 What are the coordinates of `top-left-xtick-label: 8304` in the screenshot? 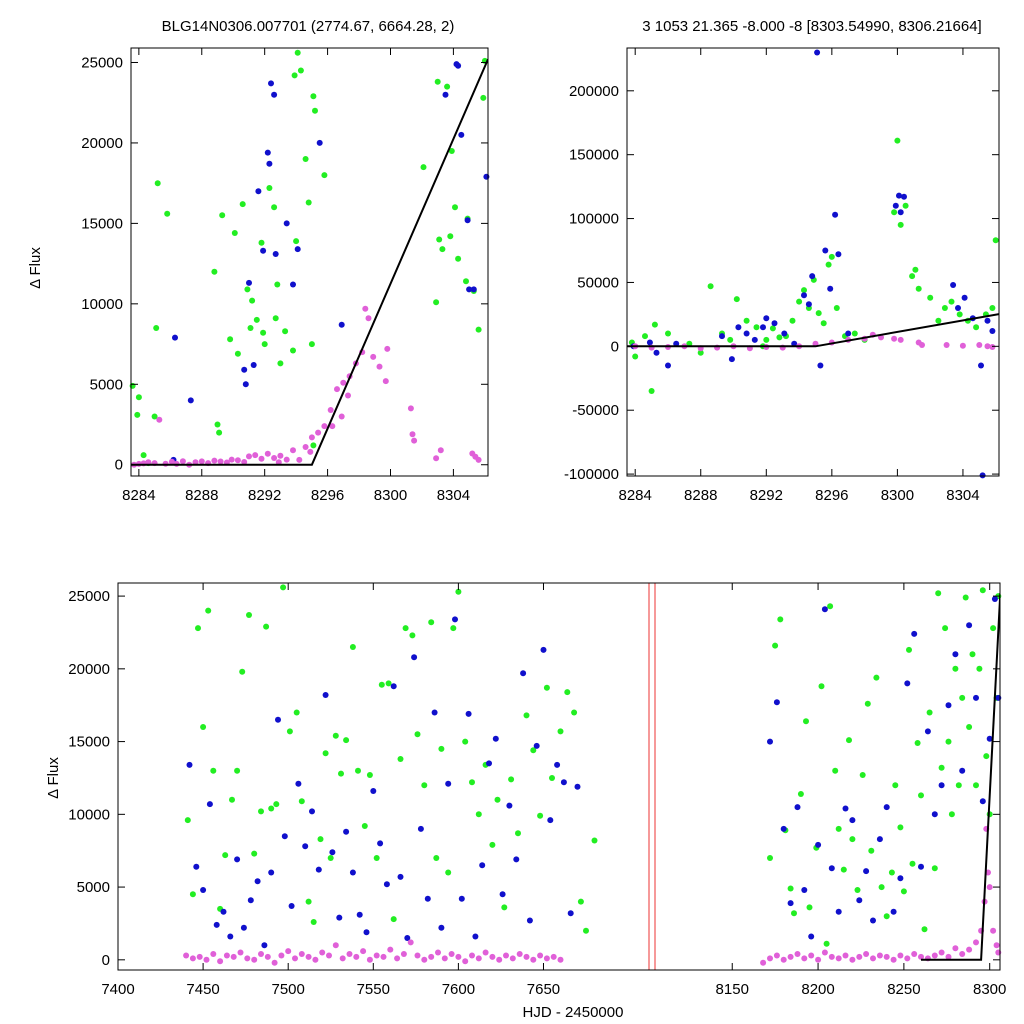 It's located at (453, 495).